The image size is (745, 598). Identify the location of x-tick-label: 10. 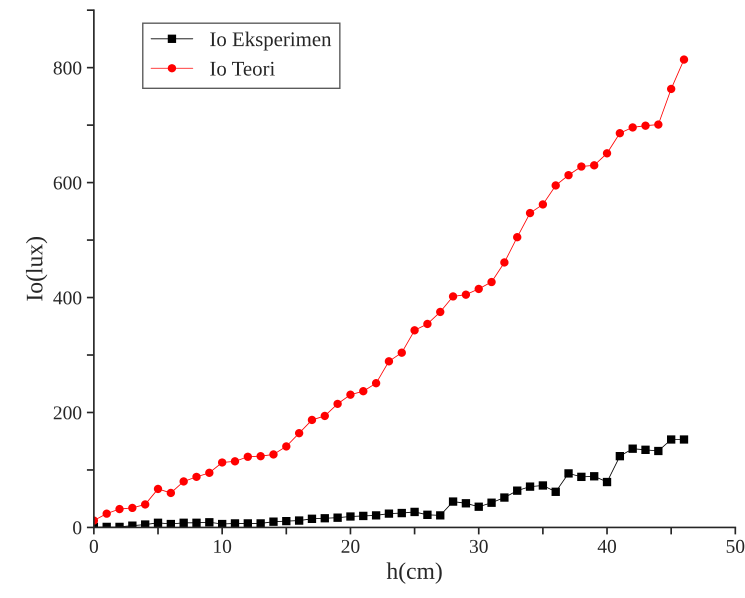
(223, 546).